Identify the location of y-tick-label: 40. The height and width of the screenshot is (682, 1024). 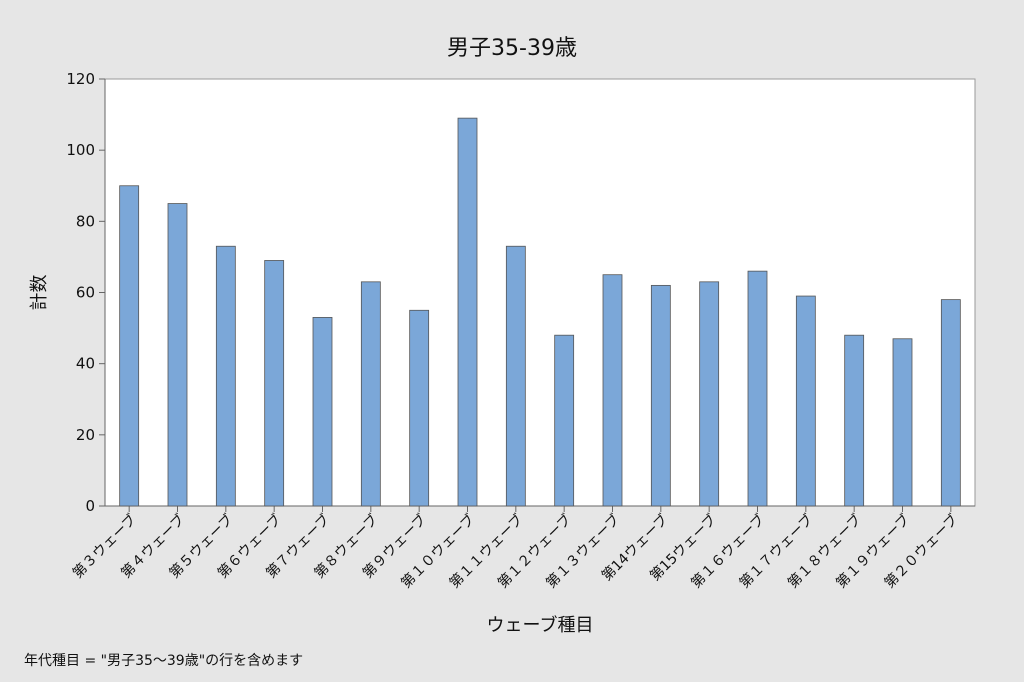
(85, 364).